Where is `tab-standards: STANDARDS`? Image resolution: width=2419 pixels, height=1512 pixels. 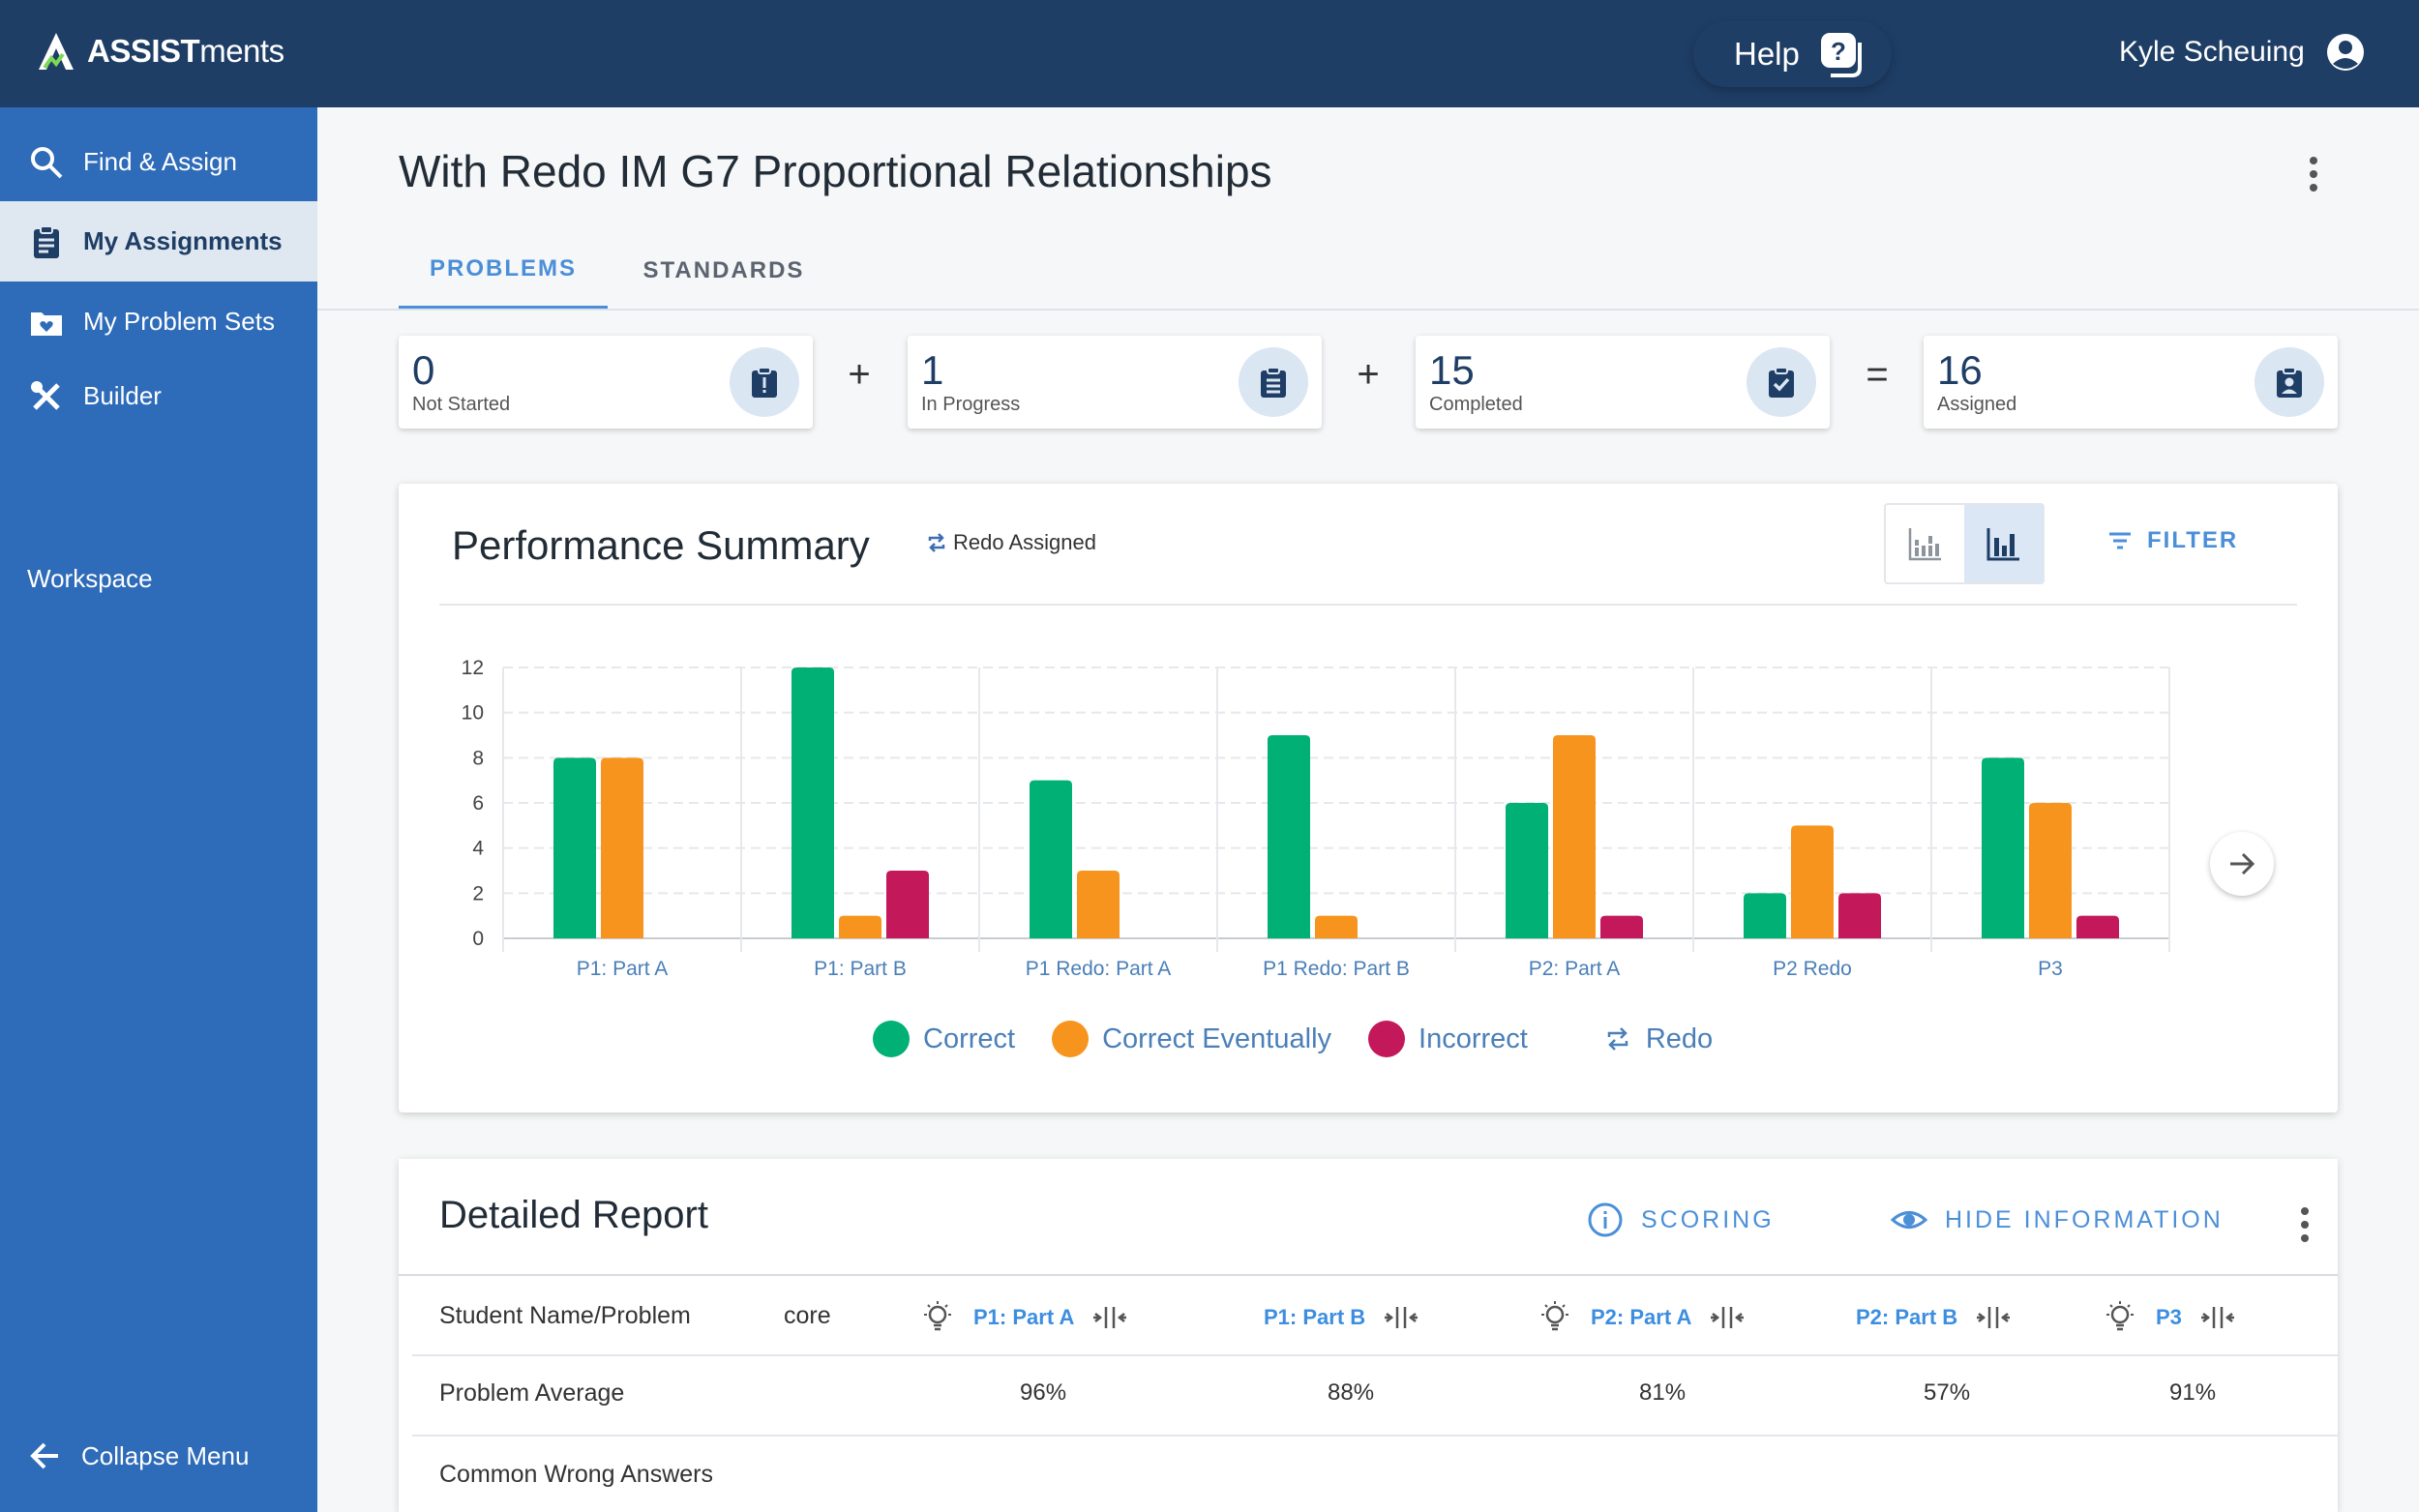
tab-standards: STANDARDS is located at coordinates (724, 270).